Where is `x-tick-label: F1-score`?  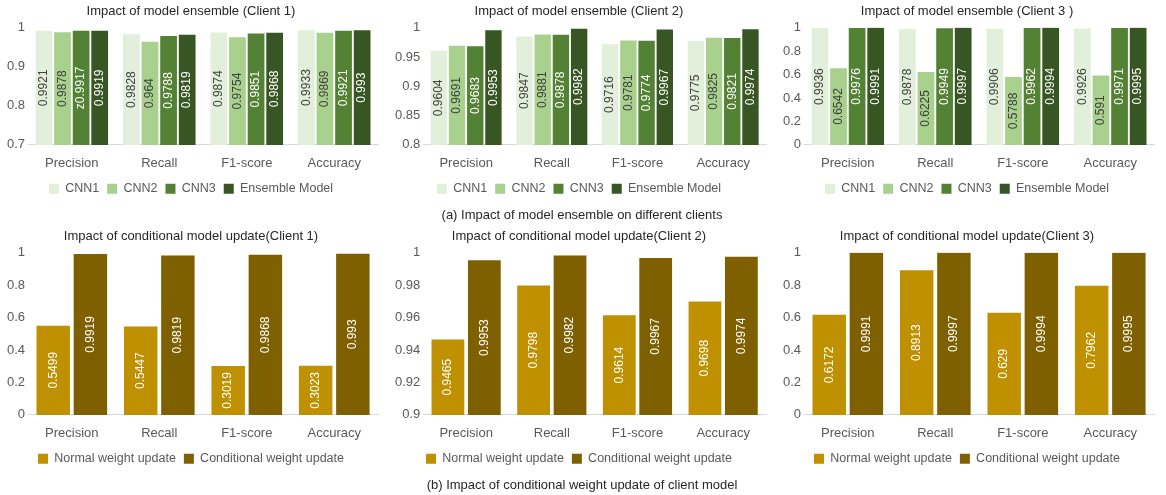 x-tick-label: F1-score is located at coordinates (637, 433).